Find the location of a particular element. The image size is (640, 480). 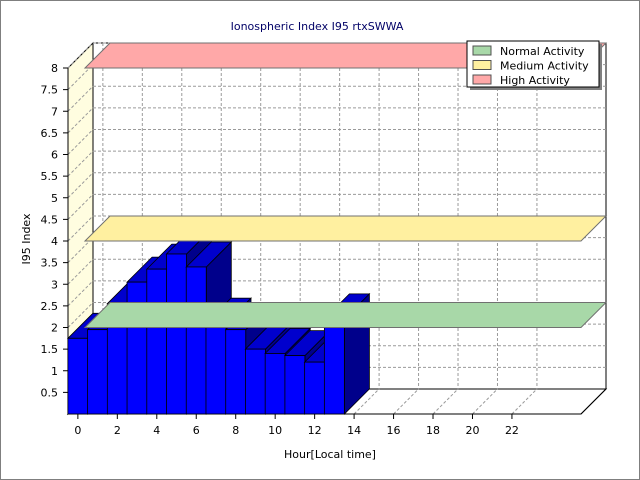

legend-label-normal-activity: Normal Activity is located at coordinates (542, 51).